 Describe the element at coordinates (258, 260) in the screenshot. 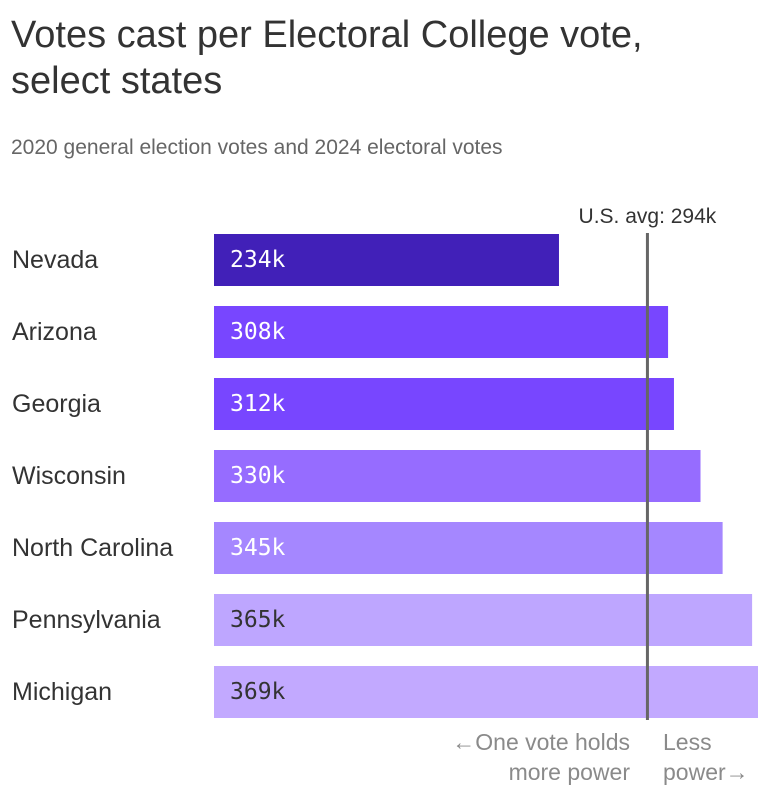

I see `value-label-nevada: 234k` at that location.